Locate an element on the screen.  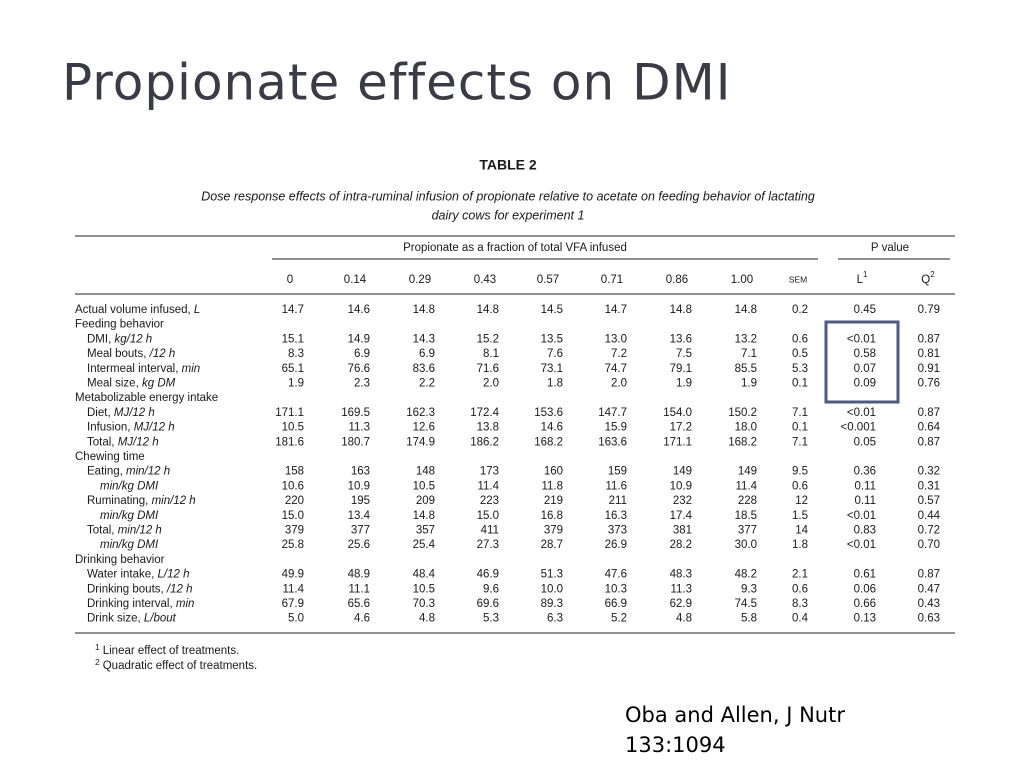
cell: 180.7 is located at coordinates (355, 442).